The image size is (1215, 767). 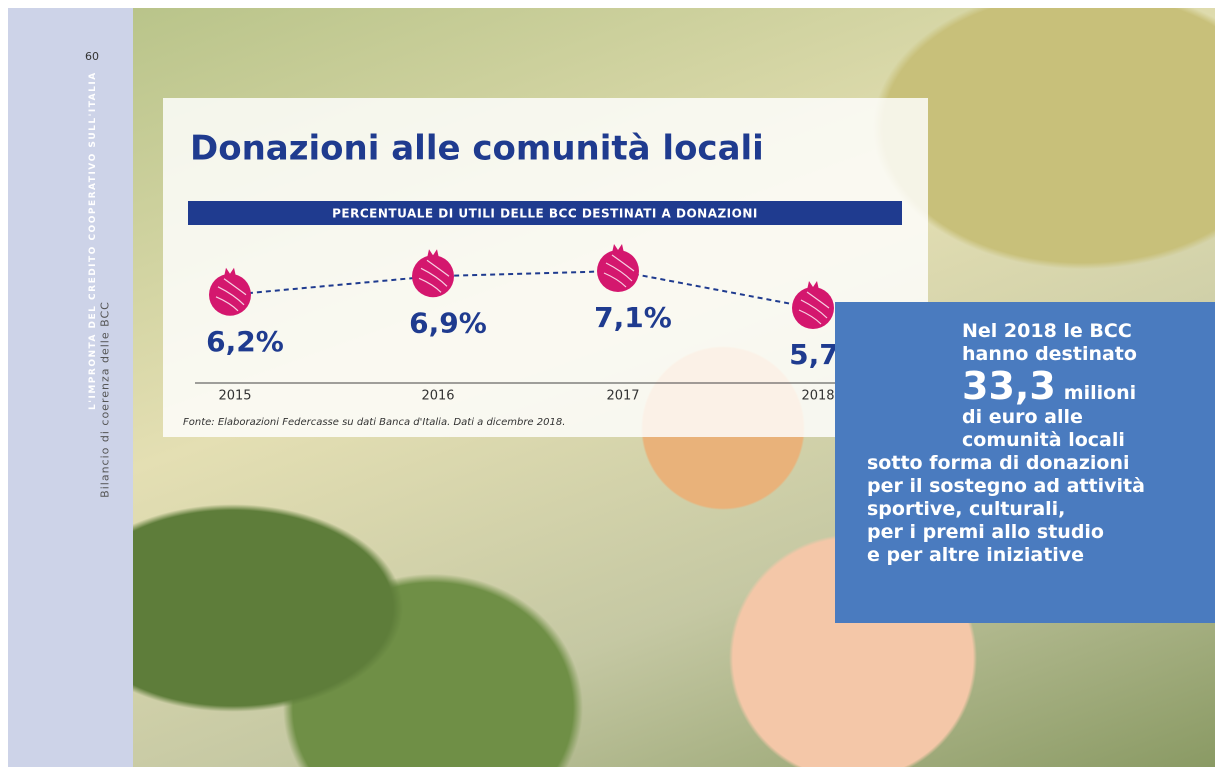 I want to click on page-number: 60, so click(x=92, y=56).